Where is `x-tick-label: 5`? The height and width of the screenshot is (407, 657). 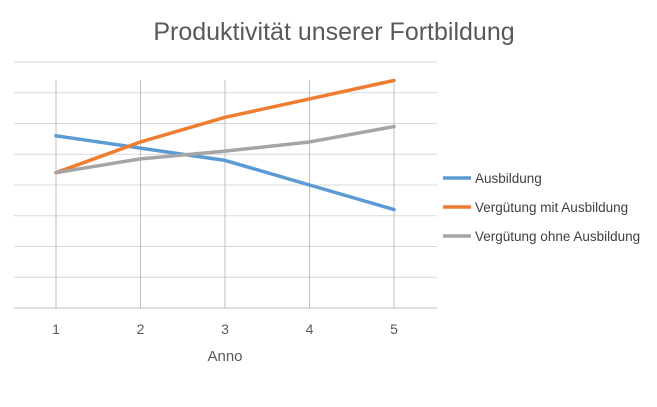
x-tick-label: 5 is located at coordinates (394, 329).